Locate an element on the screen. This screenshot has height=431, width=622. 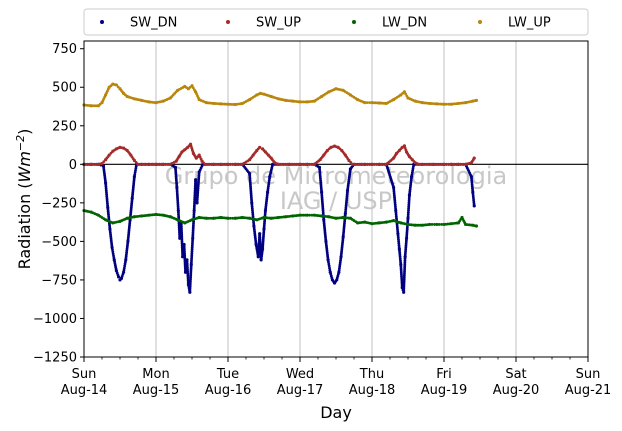
series-LW_DN is located at coordinates (280, 218).